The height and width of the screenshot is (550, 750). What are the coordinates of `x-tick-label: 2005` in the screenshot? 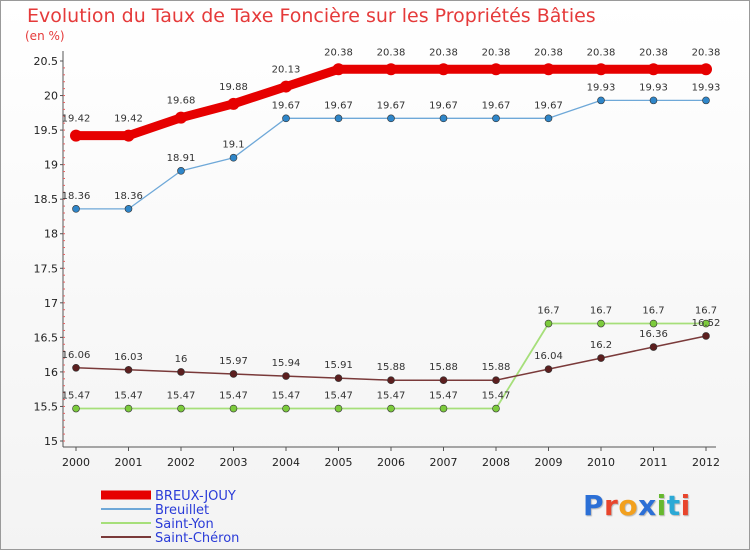 It's located at (339, 462).